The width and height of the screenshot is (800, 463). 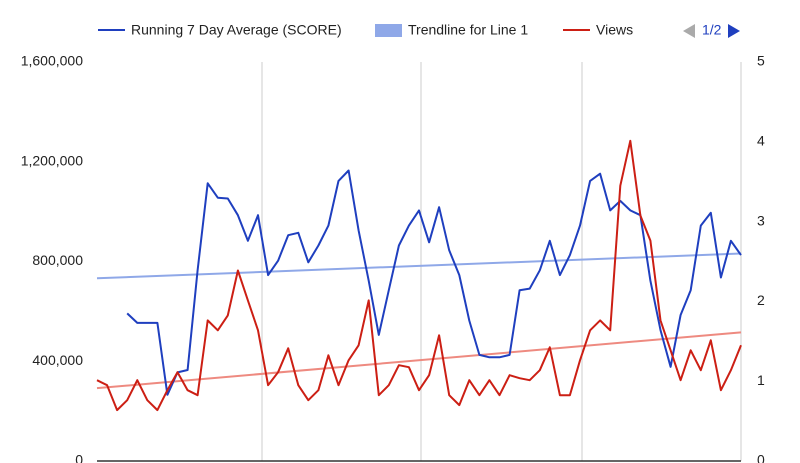 I want to click on y-tick-label: 1,200,000, so click(x=52, y=160).